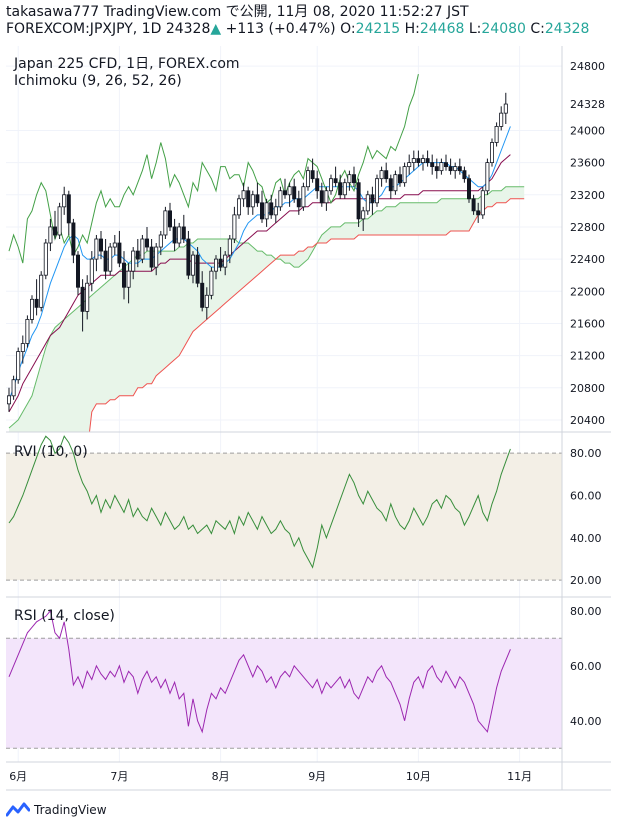 The image size is (619, 828). I want to click on rvi-label: RVI (10, 0), so click(51, 452).